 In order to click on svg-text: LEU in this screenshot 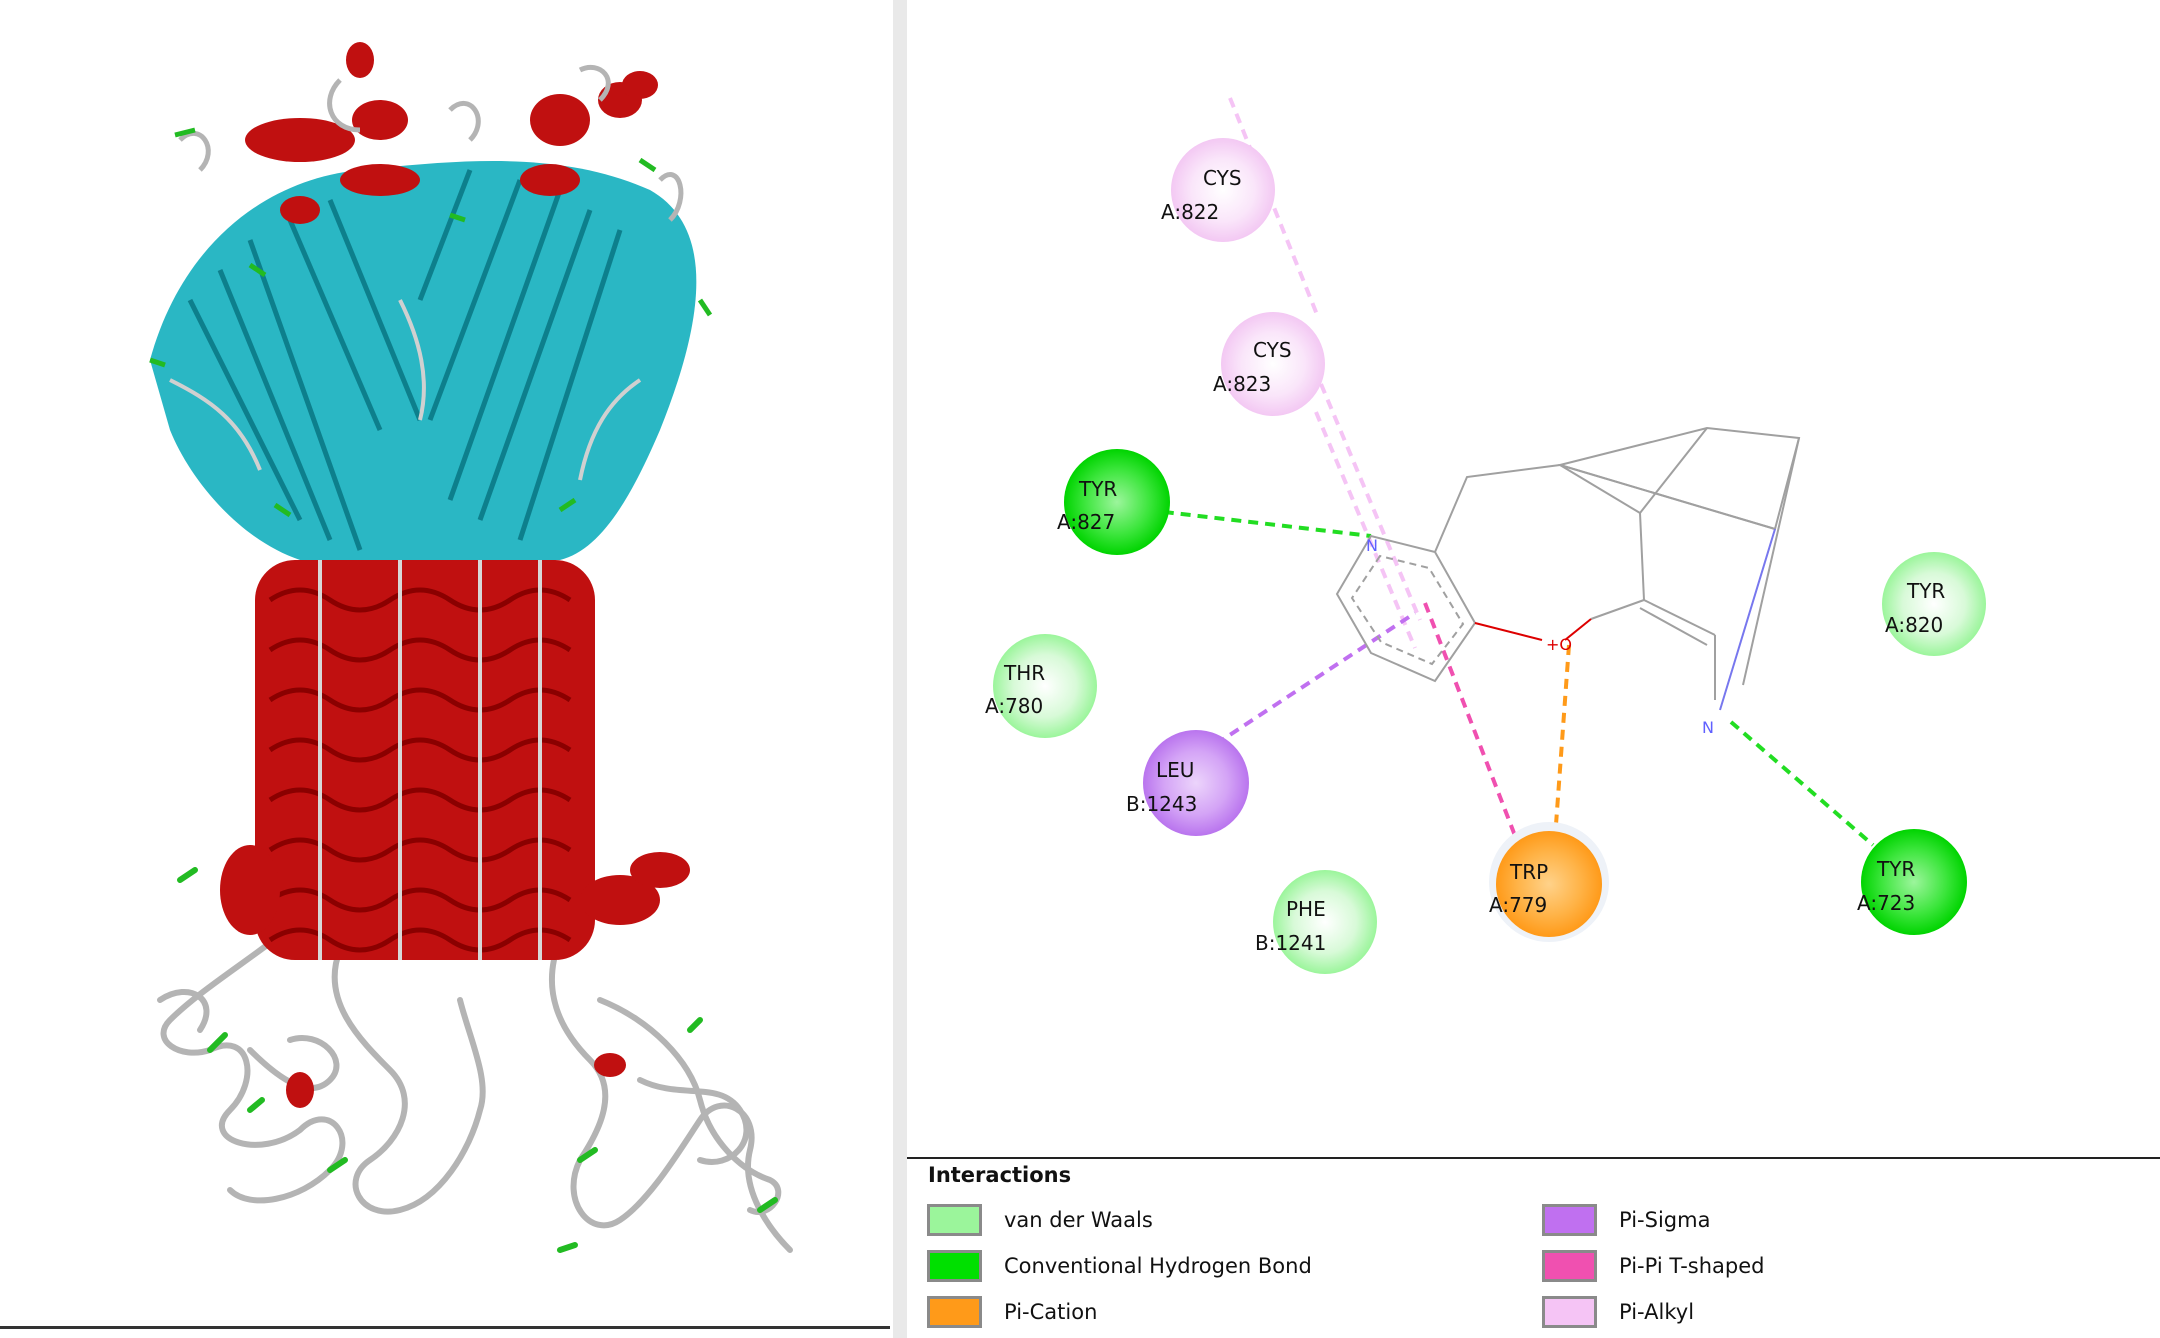, I will do `click(1175, 770)`.